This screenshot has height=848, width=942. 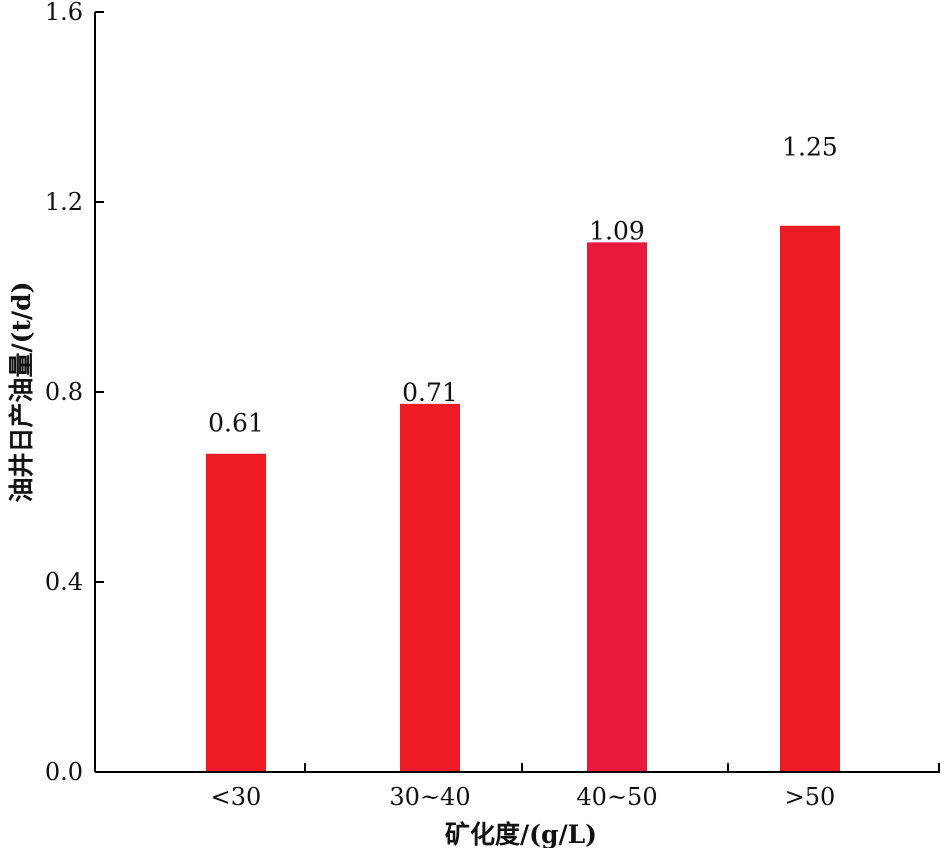 I want to click on y-axis-title: 油井日产油量/(t/d), so click(x=21, y=392).